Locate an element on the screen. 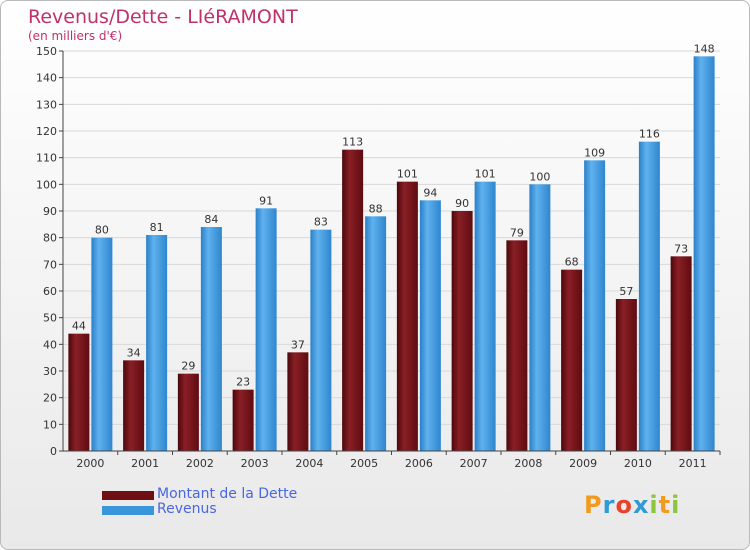 This screenshot has height=550, width=750. legend-swatch-revenus is located at coordinates (128, 510).